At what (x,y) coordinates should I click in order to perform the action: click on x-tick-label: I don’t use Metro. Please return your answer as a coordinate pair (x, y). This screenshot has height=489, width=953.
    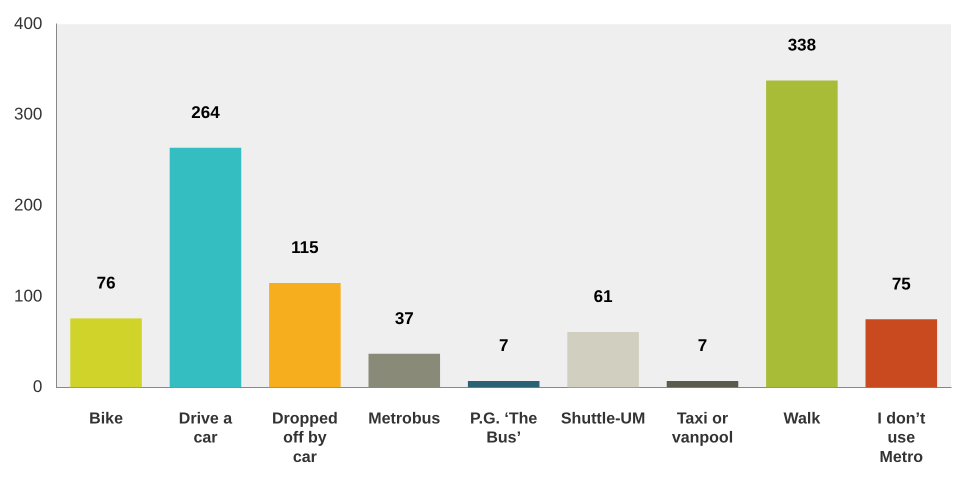
    Looking at the image, I should click on (901, 438).